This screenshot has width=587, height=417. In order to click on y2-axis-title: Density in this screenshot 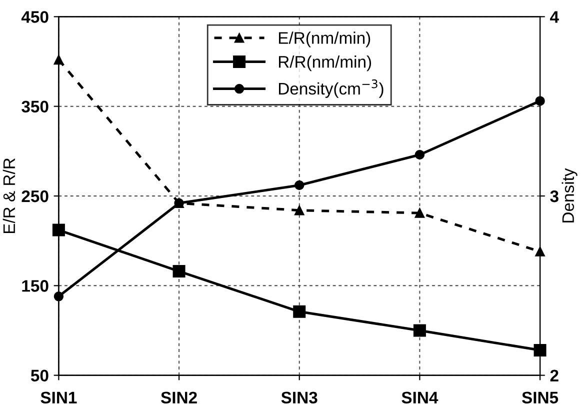, I will do `click(570, 195)`.